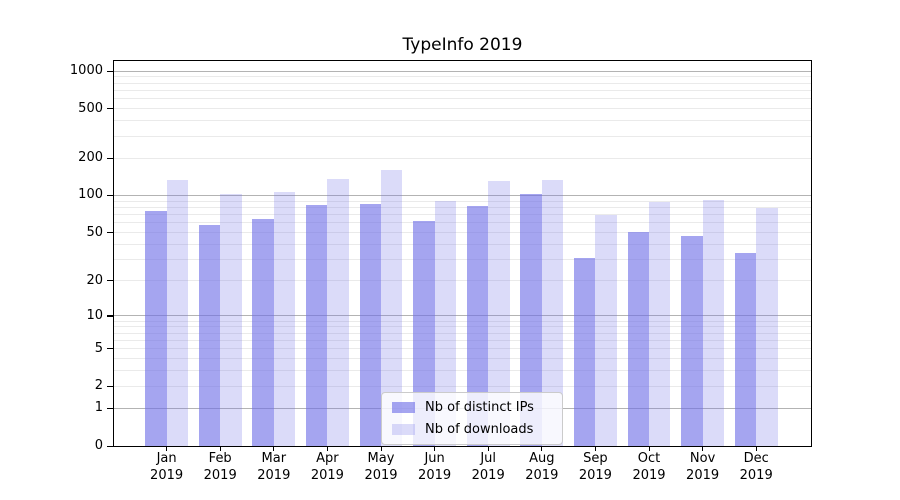  Describe the element at coordinates (98, 408) in the screenshot. I see `y-tick-label-1: 1` at that location.